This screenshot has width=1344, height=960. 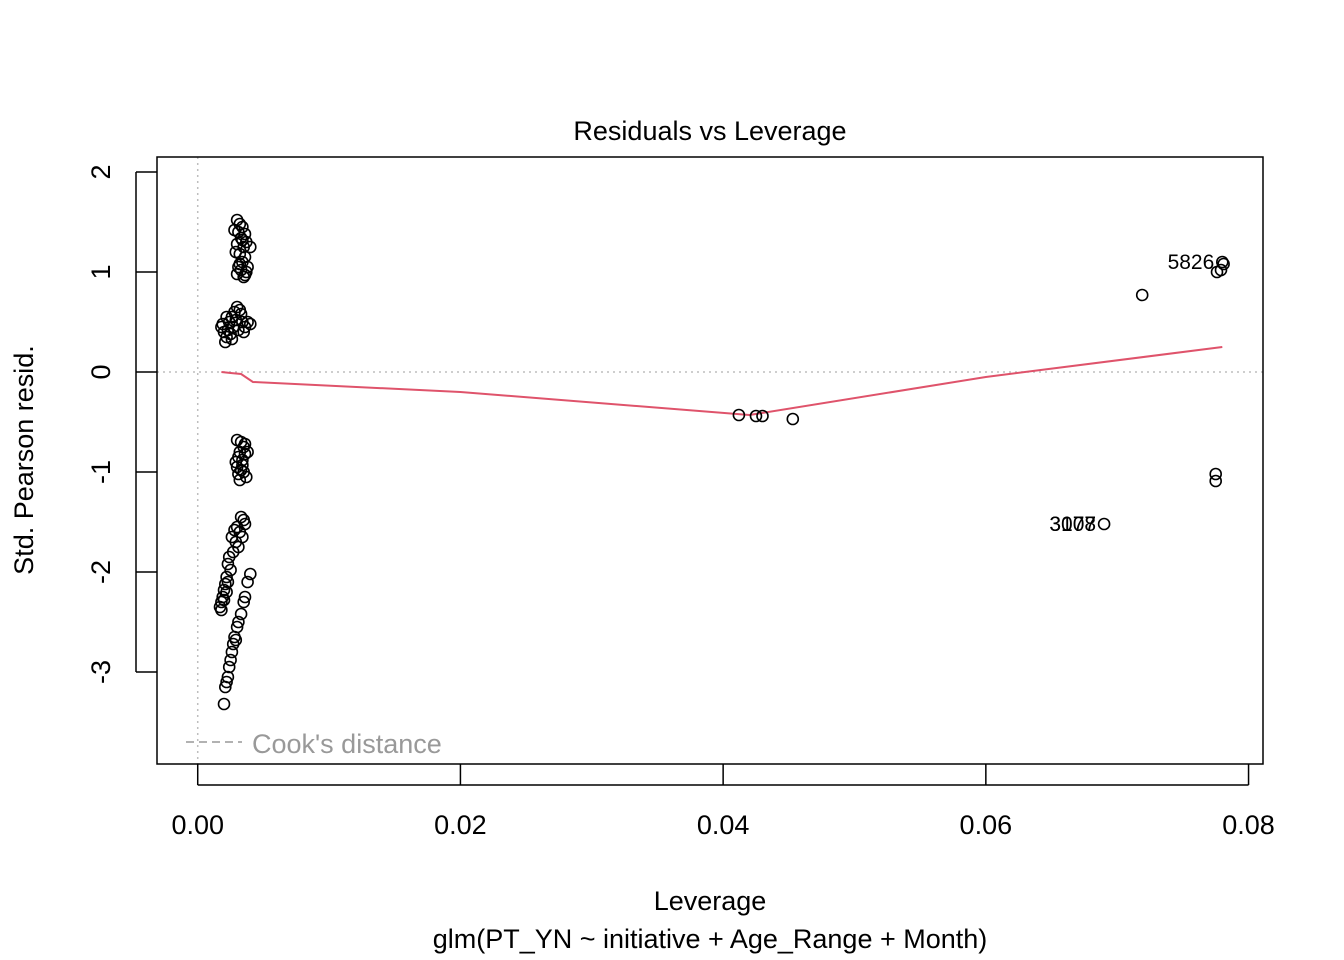 What do you see at coordinates (101, 171) in the screenshot?
I see `y-tick-label: 2` at bounding box center [101, 171].